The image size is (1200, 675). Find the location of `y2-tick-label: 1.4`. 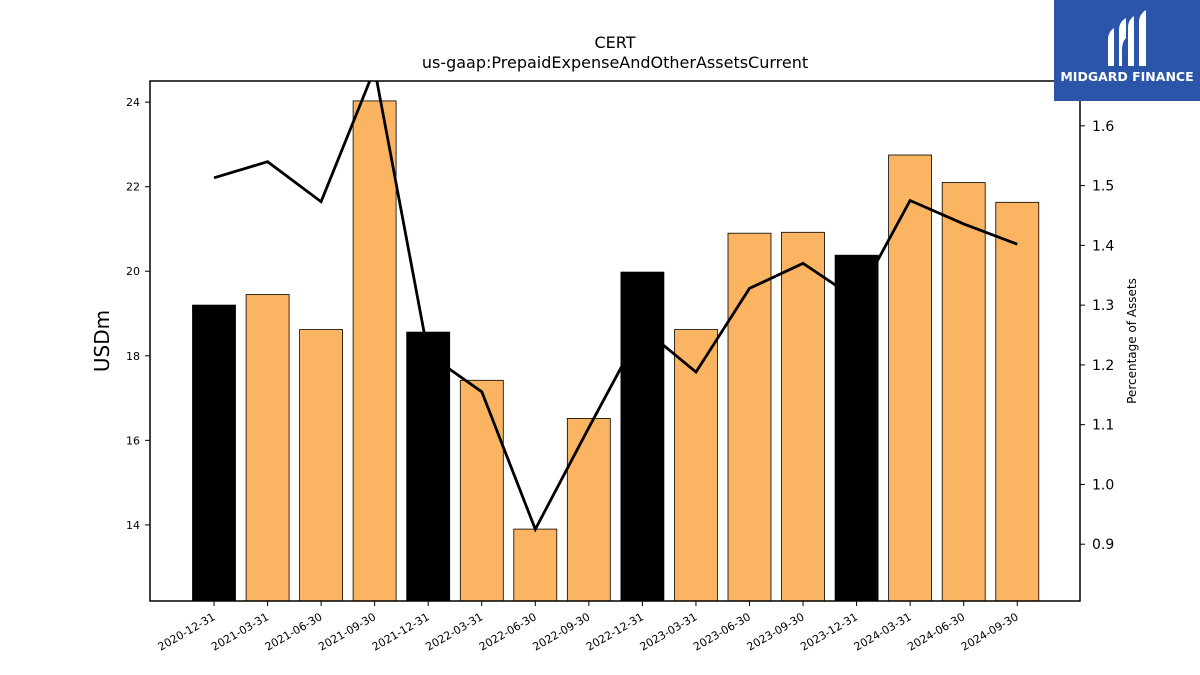

y2-tick-label: 1.4 is located at coordinates (1103, 246).